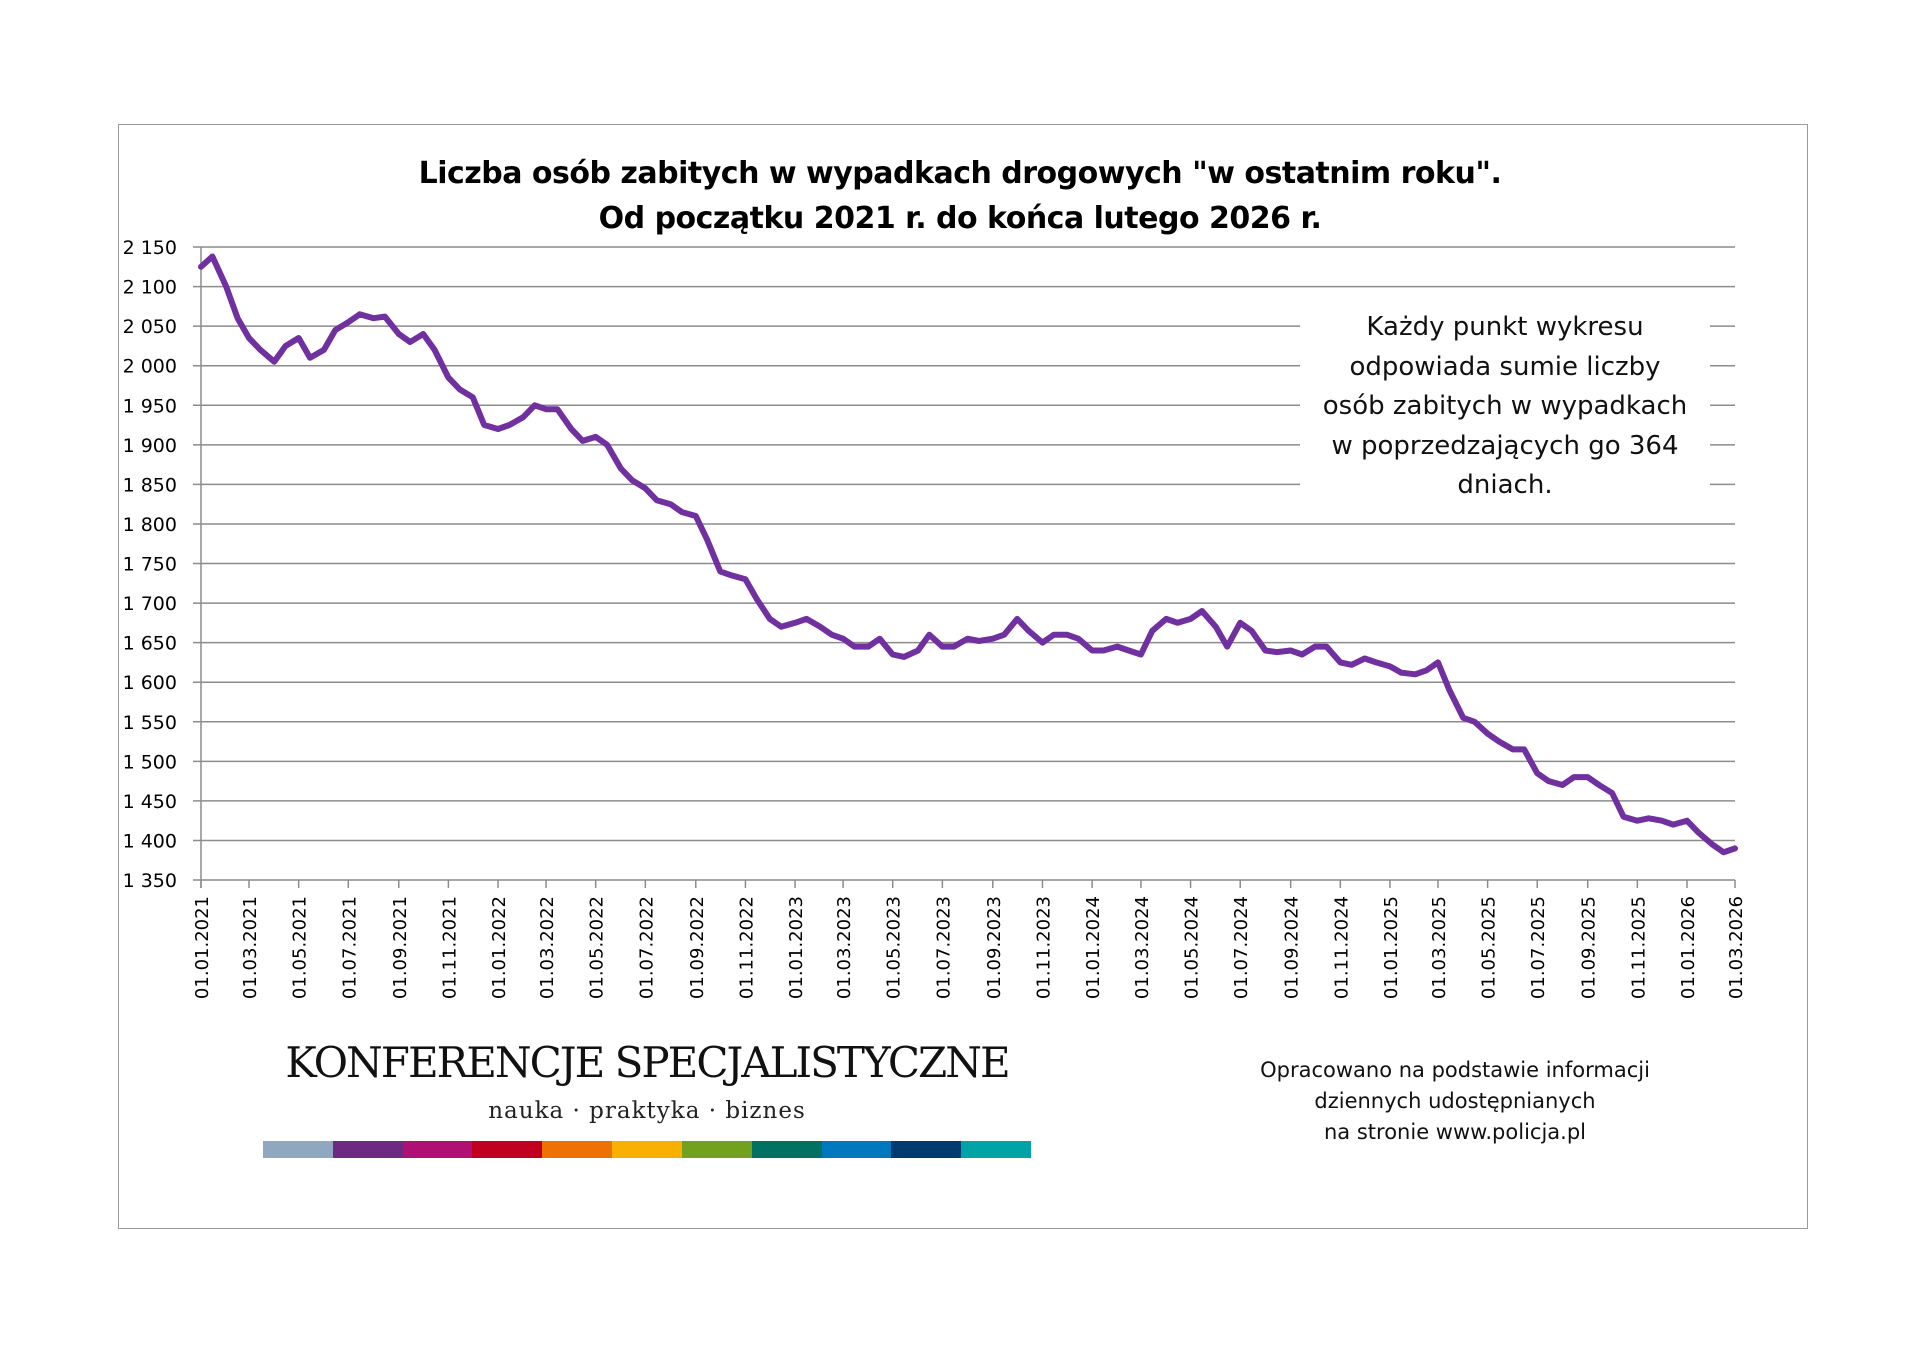 The height and width of the screenshot is (1358, 1920). What do you see at coordinates (250, 947) in the screenshot?
I see `x-tick-label: 01.03.2021` at bounding box center [250, 947].